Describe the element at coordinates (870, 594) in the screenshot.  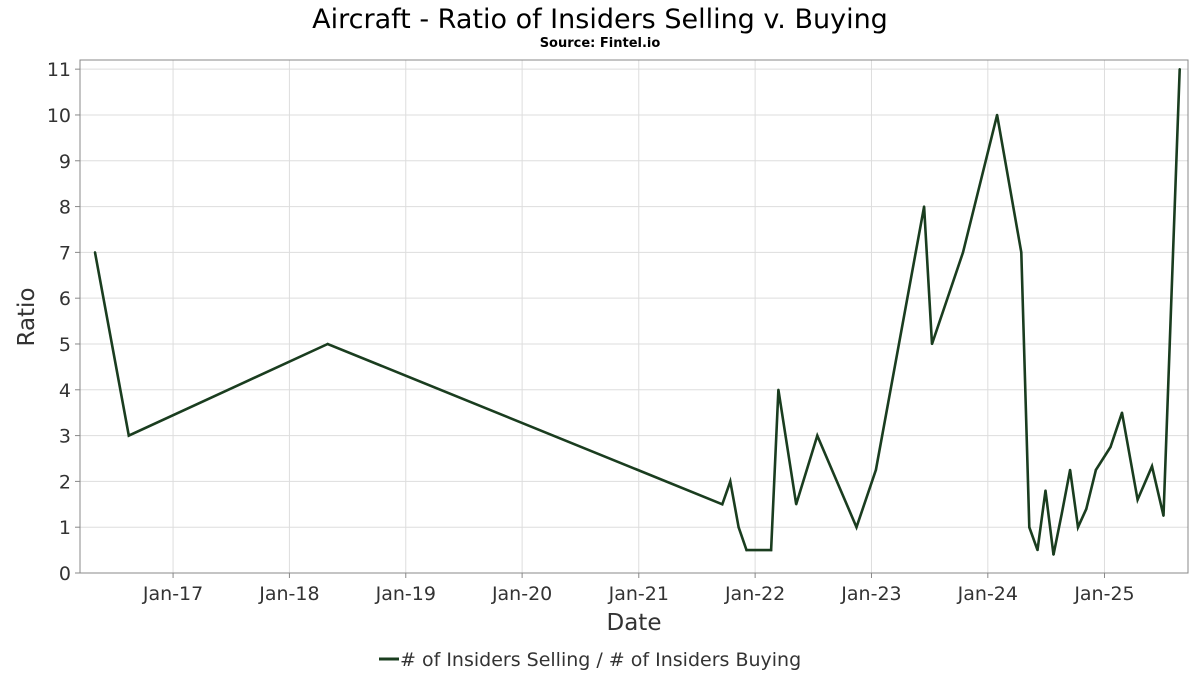
I see `x-tick-label: Jan-23` at that location.